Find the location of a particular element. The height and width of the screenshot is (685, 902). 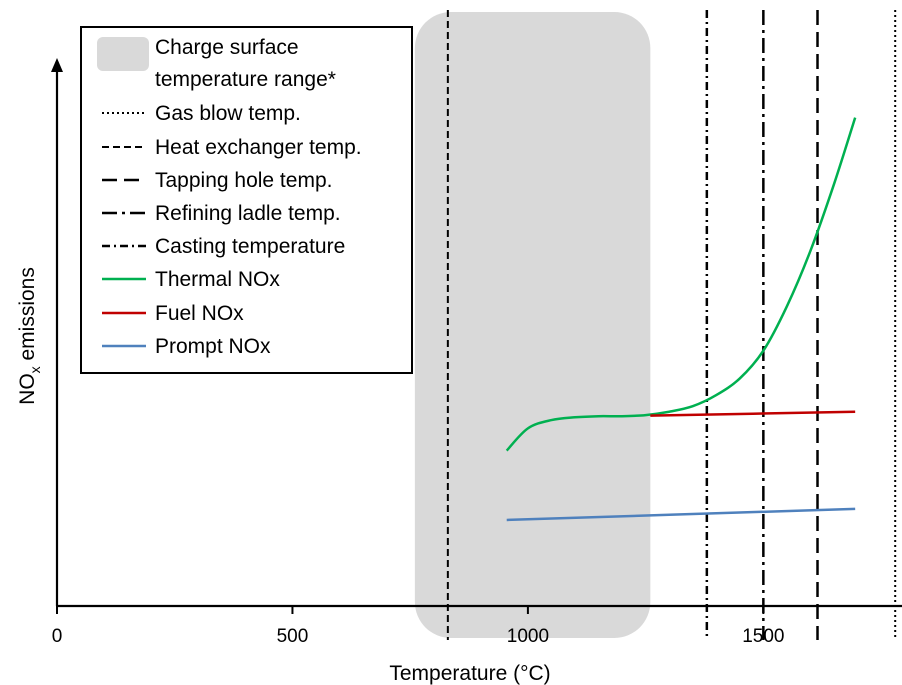

legend-label-7-0: Fuel NOx is located at coordinates (199, 313).